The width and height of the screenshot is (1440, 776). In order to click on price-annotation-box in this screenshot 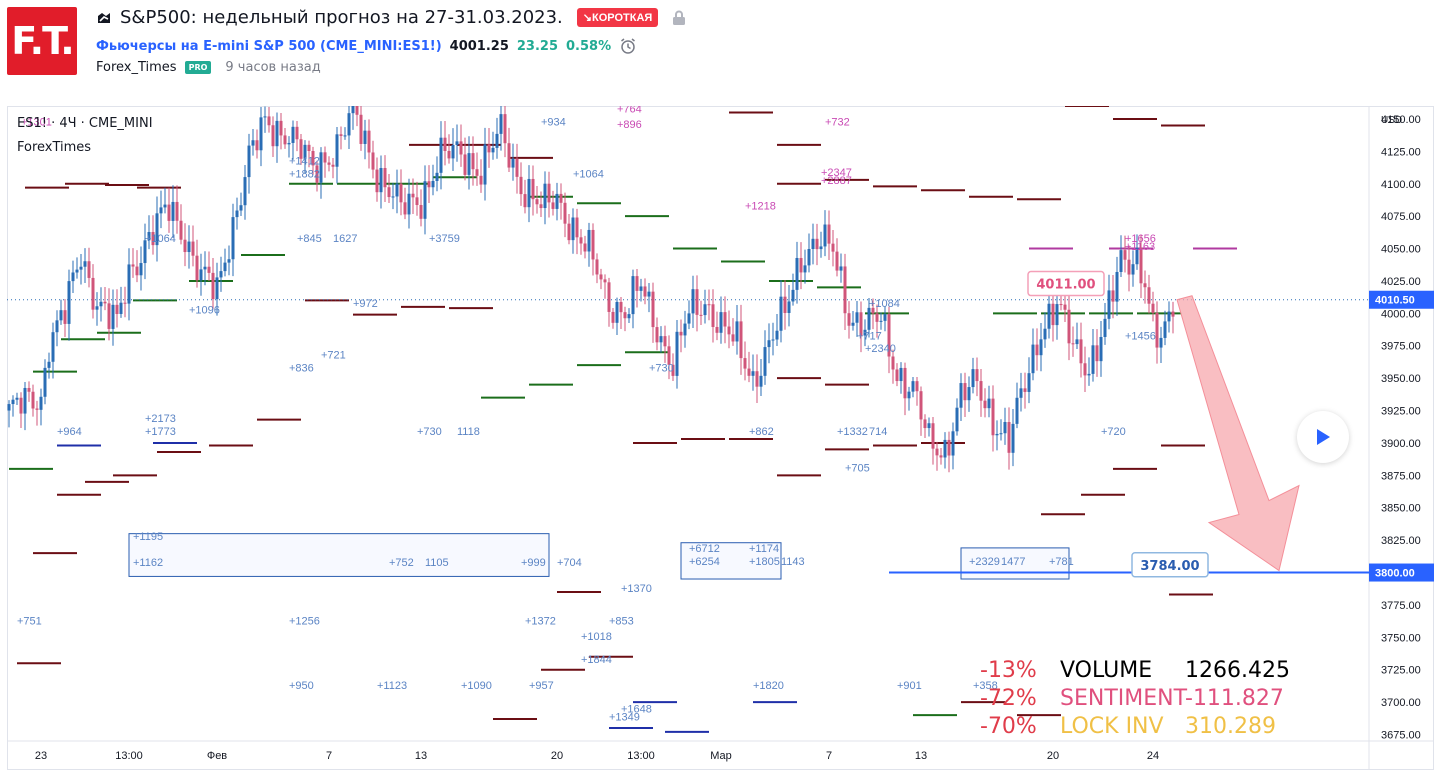, I will do `click(1066, 283)`.